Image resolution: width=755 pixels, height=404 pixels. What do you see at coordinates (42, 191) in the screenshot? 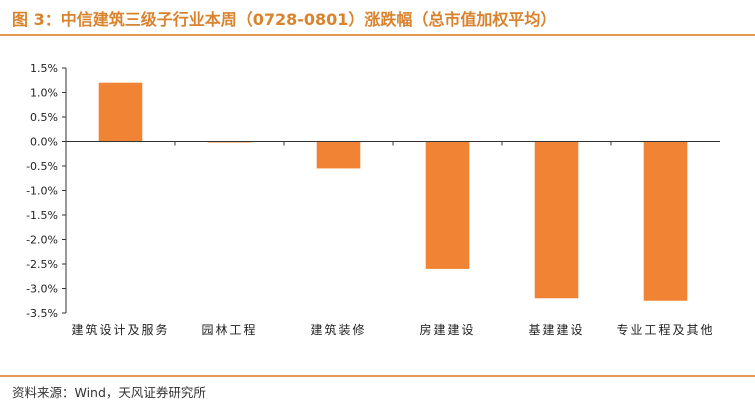
I see `y-tick-label: -1.0%` at bounding box center [42, 191].